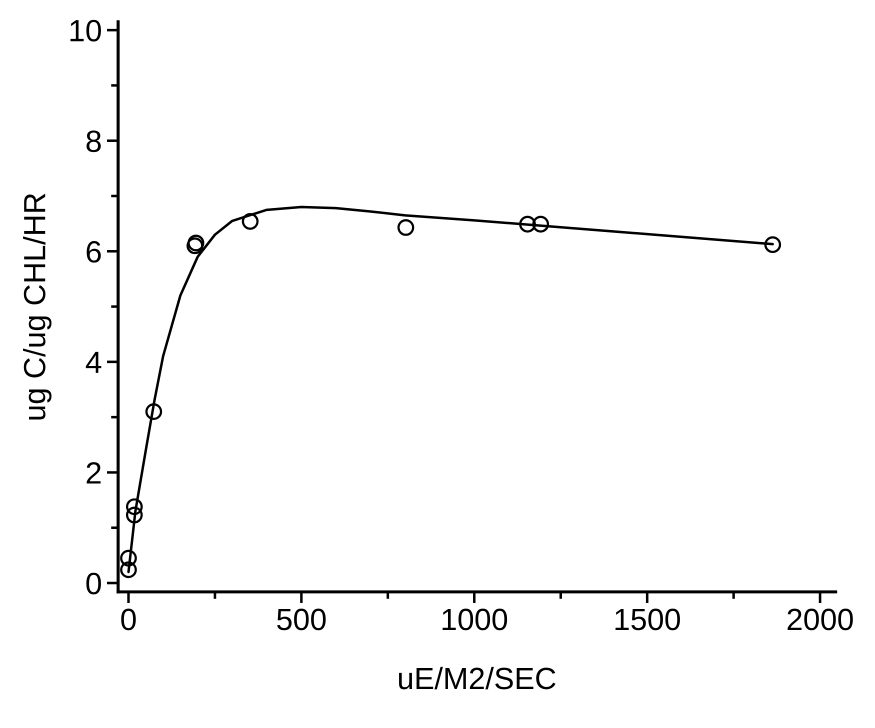  I want to click on y-tick-label: 10, so click(85, 31).